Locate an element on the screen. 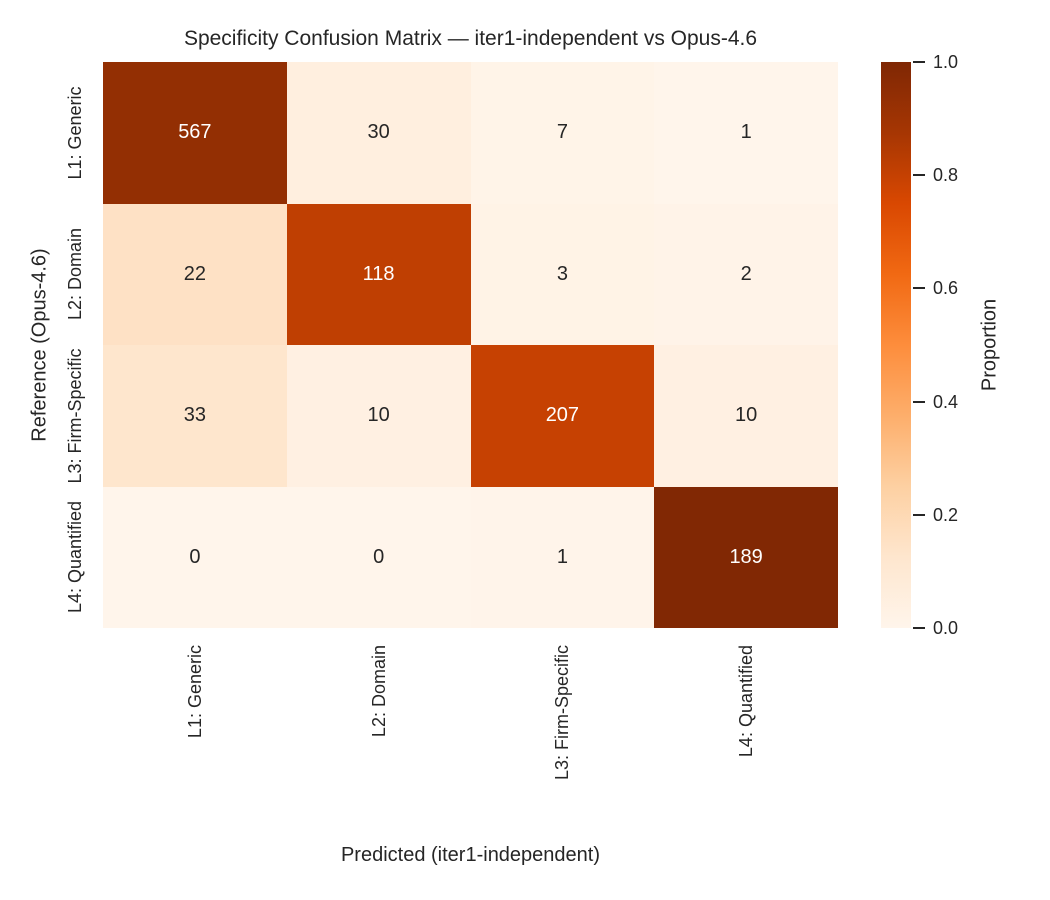 Image resolution: width=1050 pixels, height=900 pixels. x-tick-label-3: L4: Quantified is located at coordinates (746, 701).